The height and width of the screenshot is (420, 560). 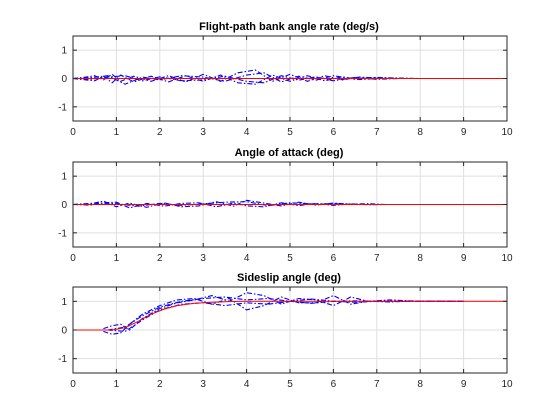 I want to click on chart-title: Flight-path bank angle rate (deg/s), so click(x=289, y=27).